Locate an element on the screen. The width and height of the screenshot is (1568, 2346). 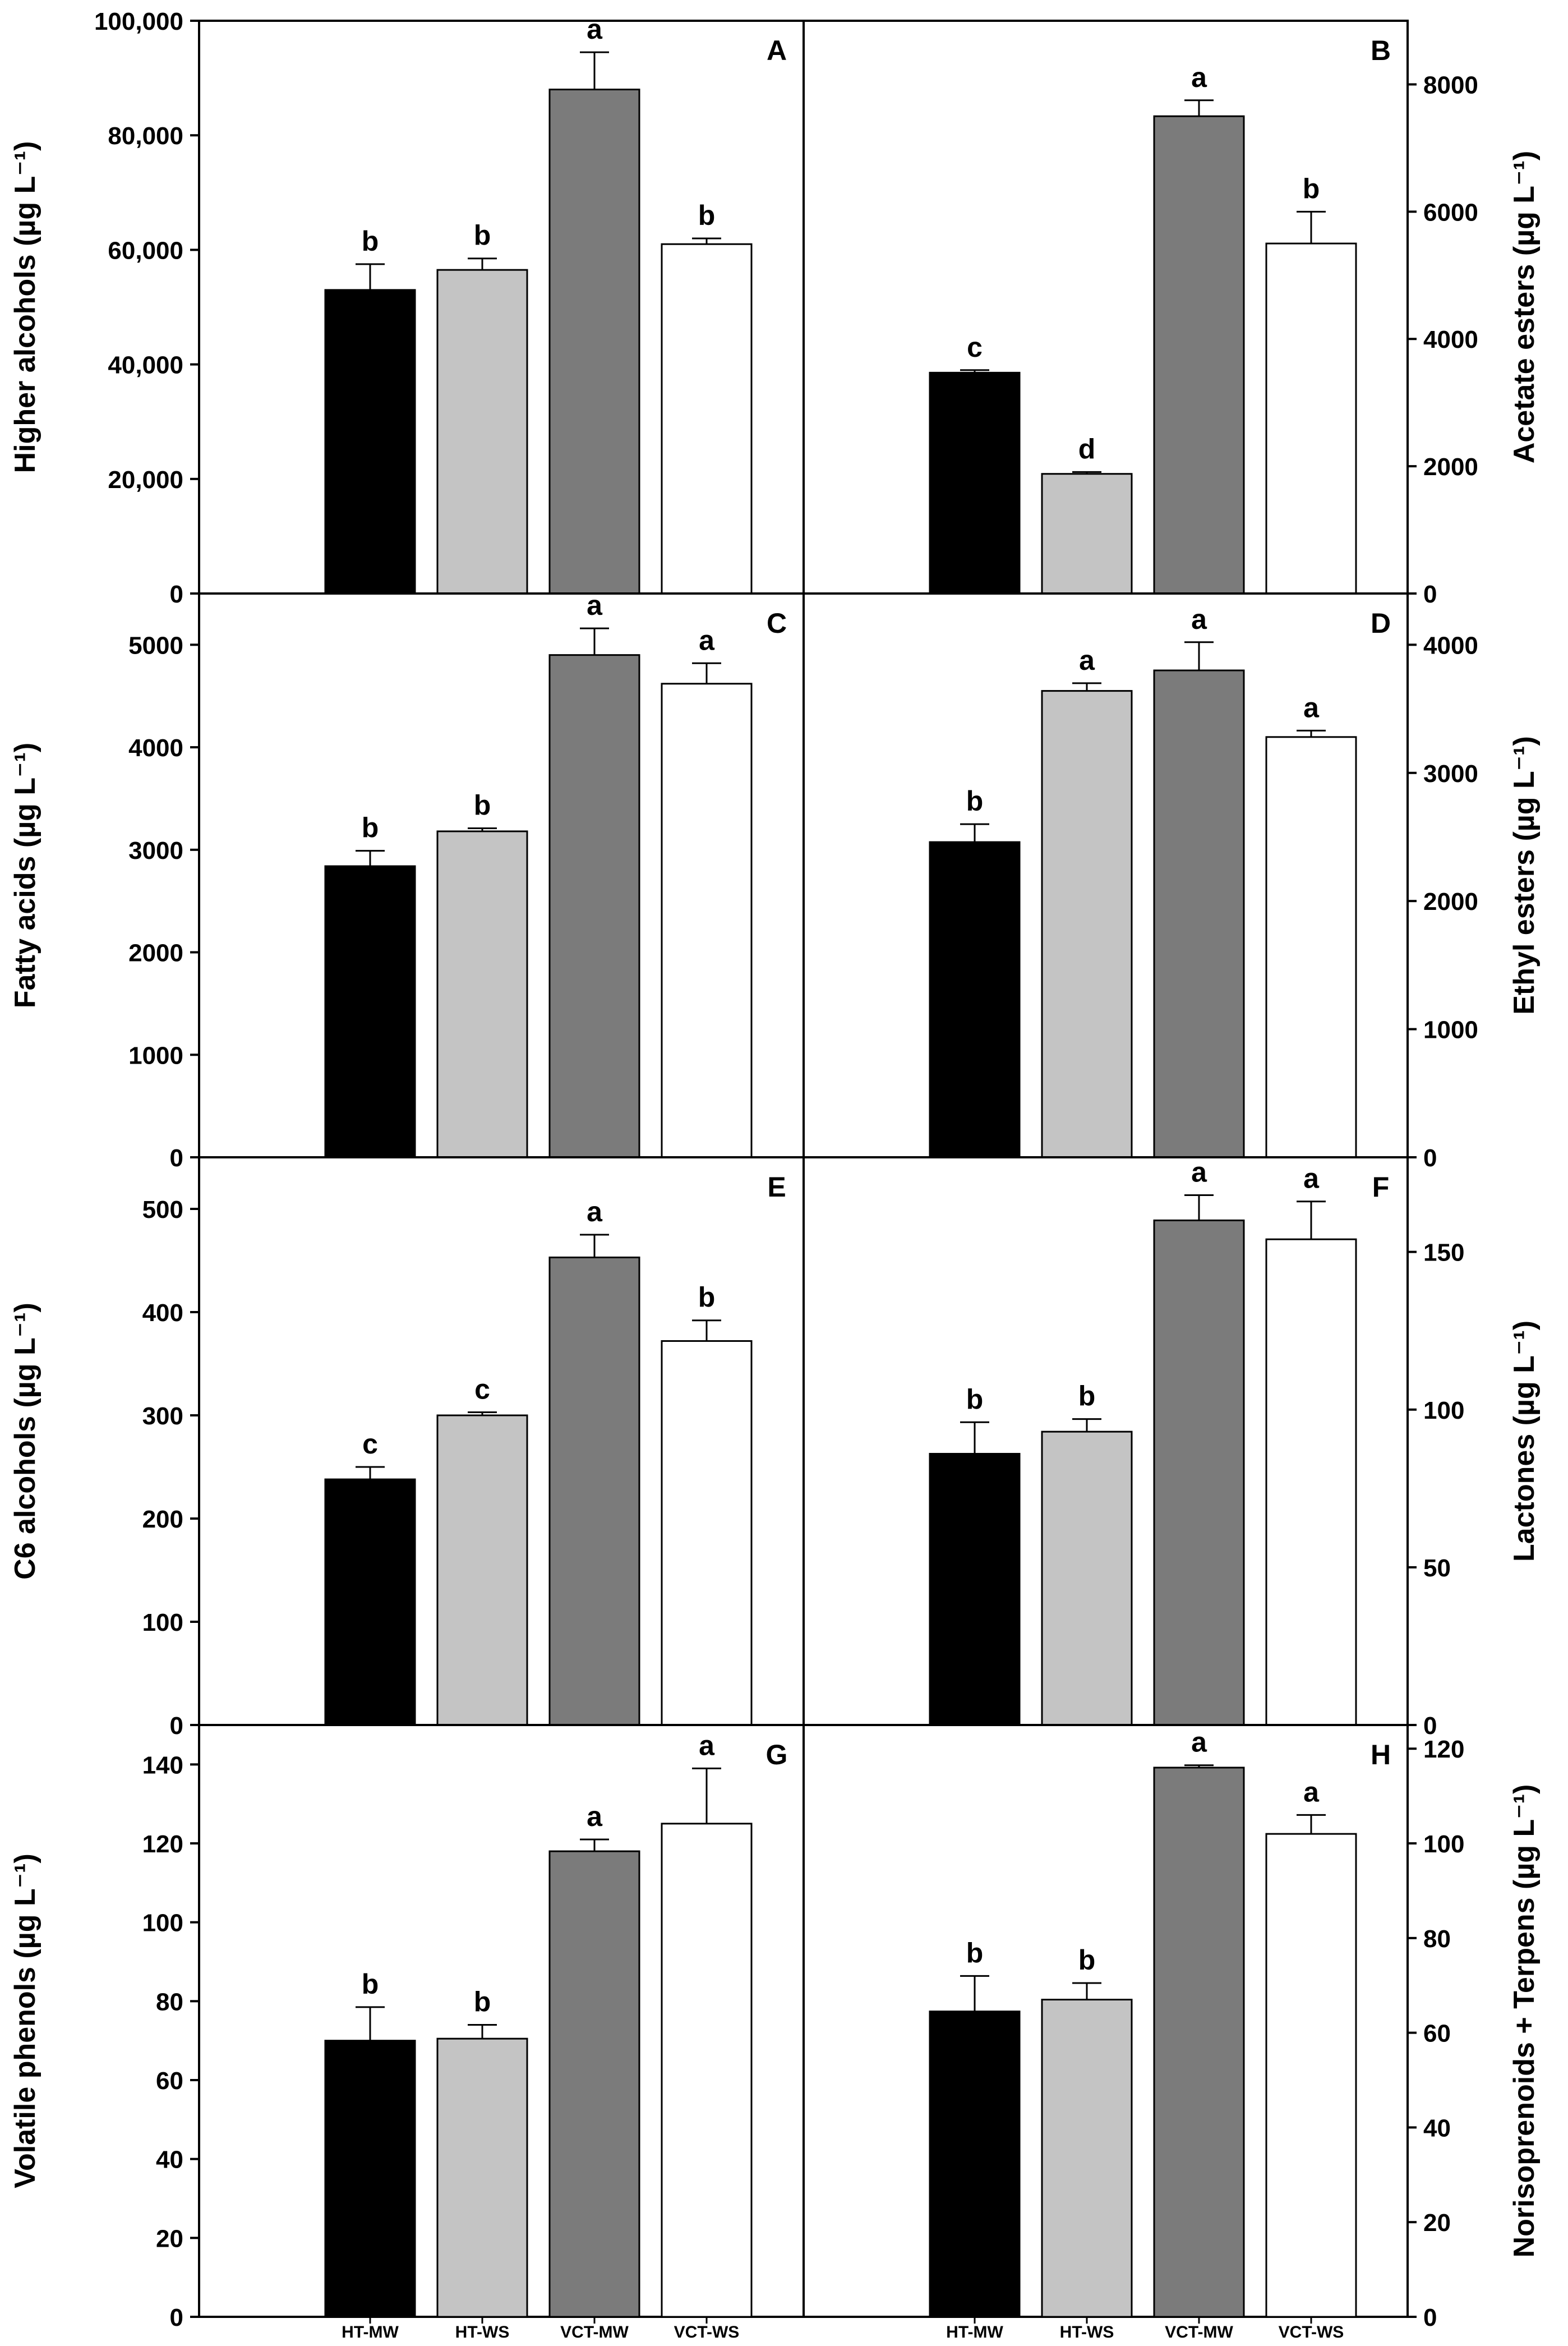
panel-letter: E is located at coordinates (776, 1187).